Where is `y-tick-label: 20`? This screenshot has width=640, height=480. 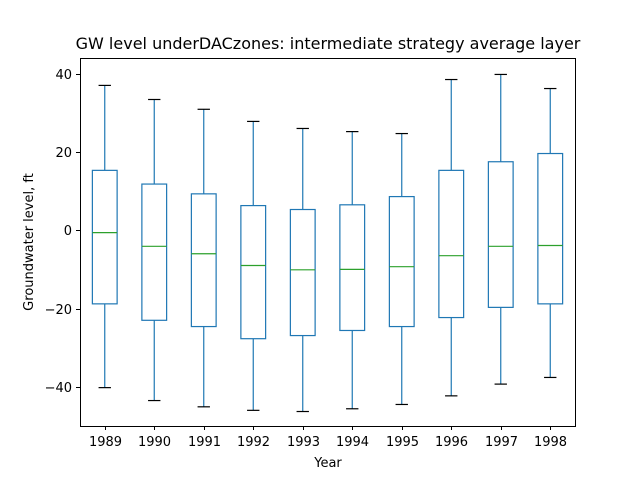
y-tick-label: 20 is located at coordinates (63, 153).